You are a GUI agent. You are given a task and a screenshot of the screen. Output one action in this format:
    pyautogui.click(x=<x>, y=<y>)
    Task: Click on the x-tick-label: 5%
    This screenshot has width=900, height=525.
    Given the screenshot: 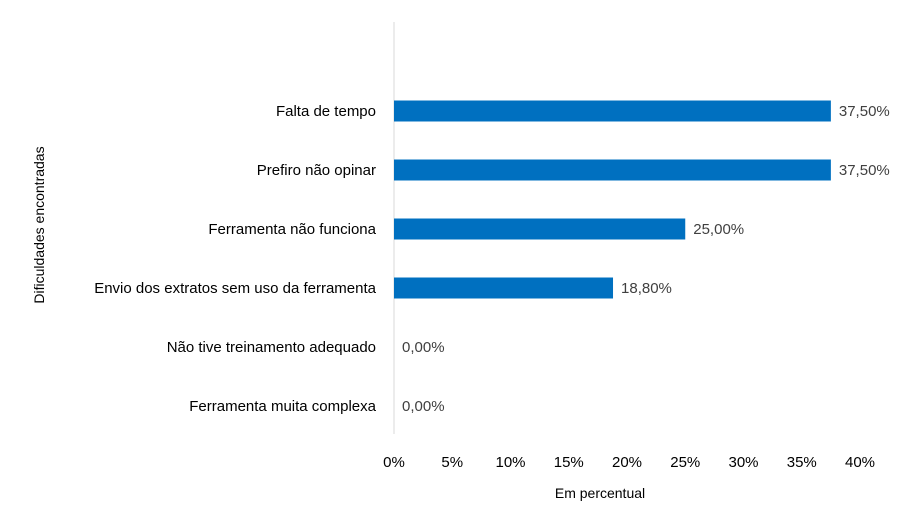 What is the action you would take?
    pyautogui.click(x=452, y=462)
    